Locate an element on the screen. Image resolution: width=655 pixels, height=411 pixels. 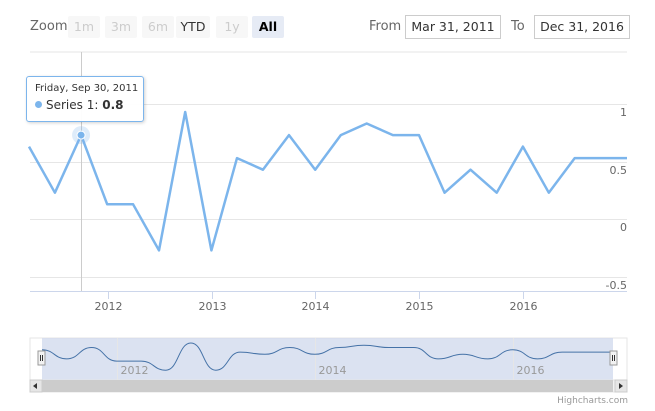
tooltip-date: Friday, Sep 30, 2011 is located at coordinates (87, 88).